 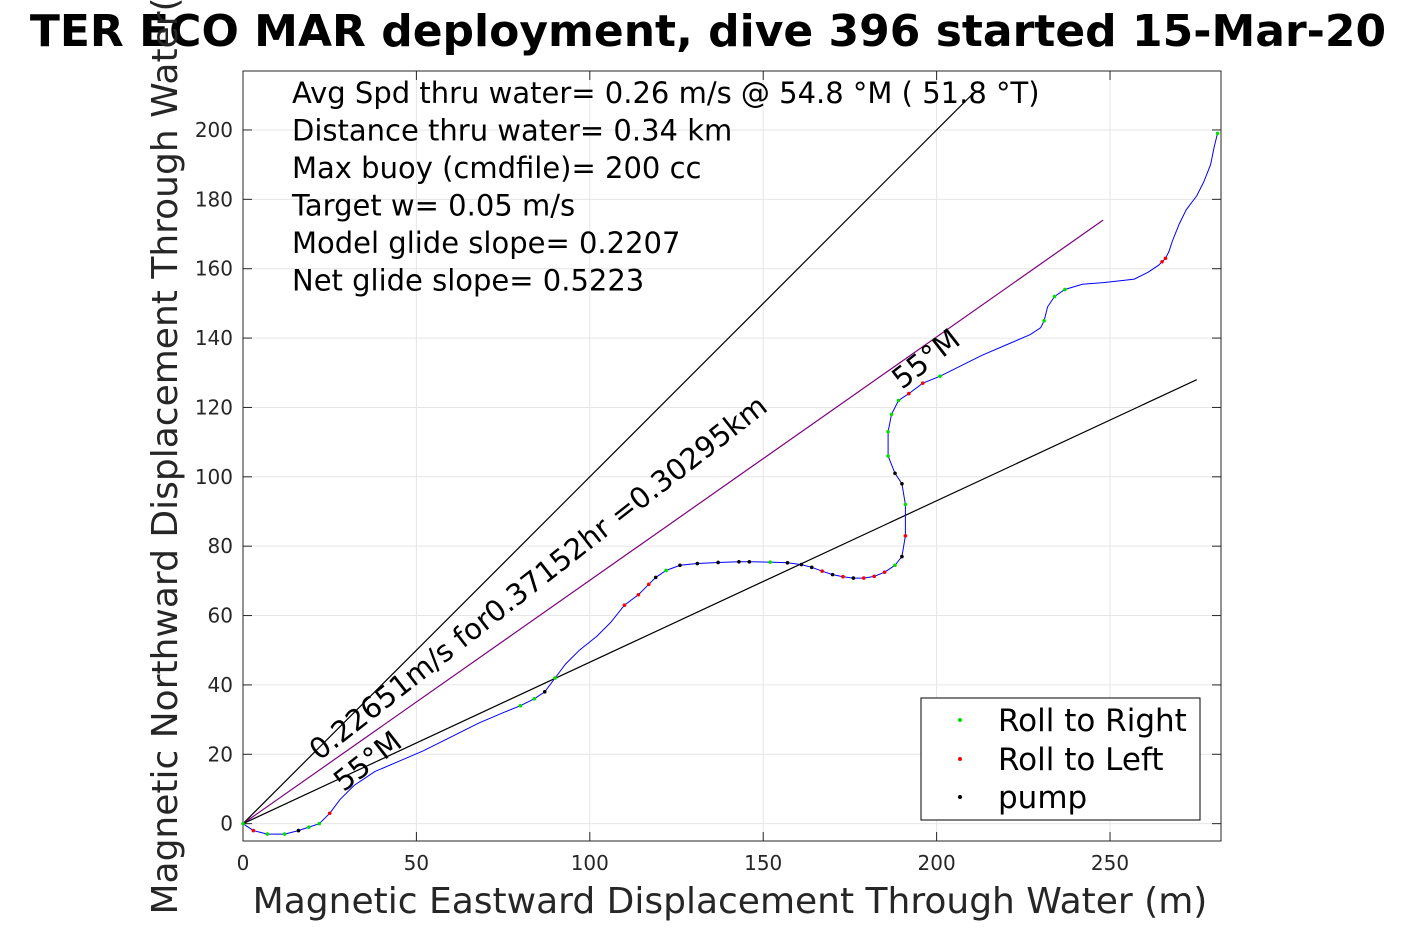 I want to click on y-tick-label: 160, so click(x=214, y=269).